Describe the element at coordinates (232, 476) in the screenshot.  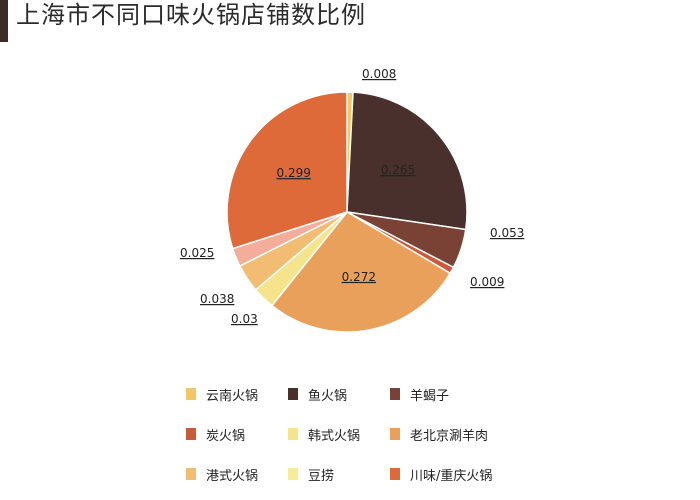
I see `legend-label: 港式火锅` at that location.